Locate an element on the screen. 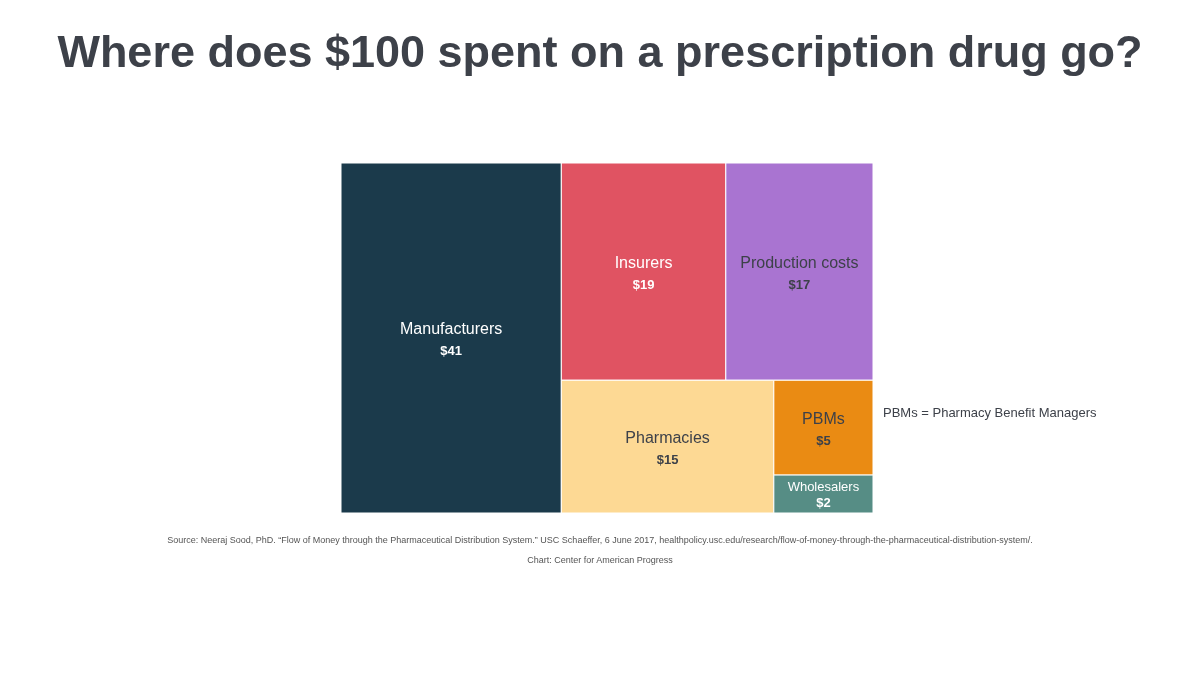 Image resolution: width=1200 pixels, height=675 pixels. data-label: $19 is located at coordinates (643, 284).